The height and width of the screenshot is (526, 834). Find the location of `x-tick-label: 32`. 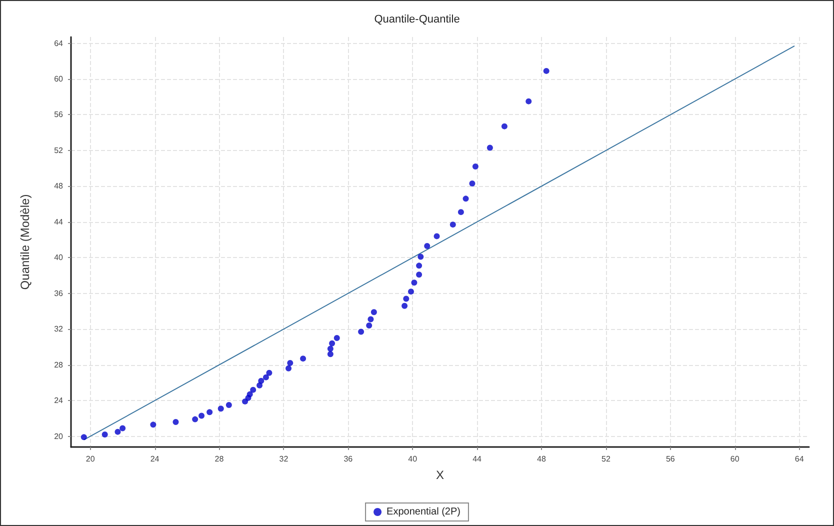

x-tick-label: 32 is located at coordinates (284, 459).